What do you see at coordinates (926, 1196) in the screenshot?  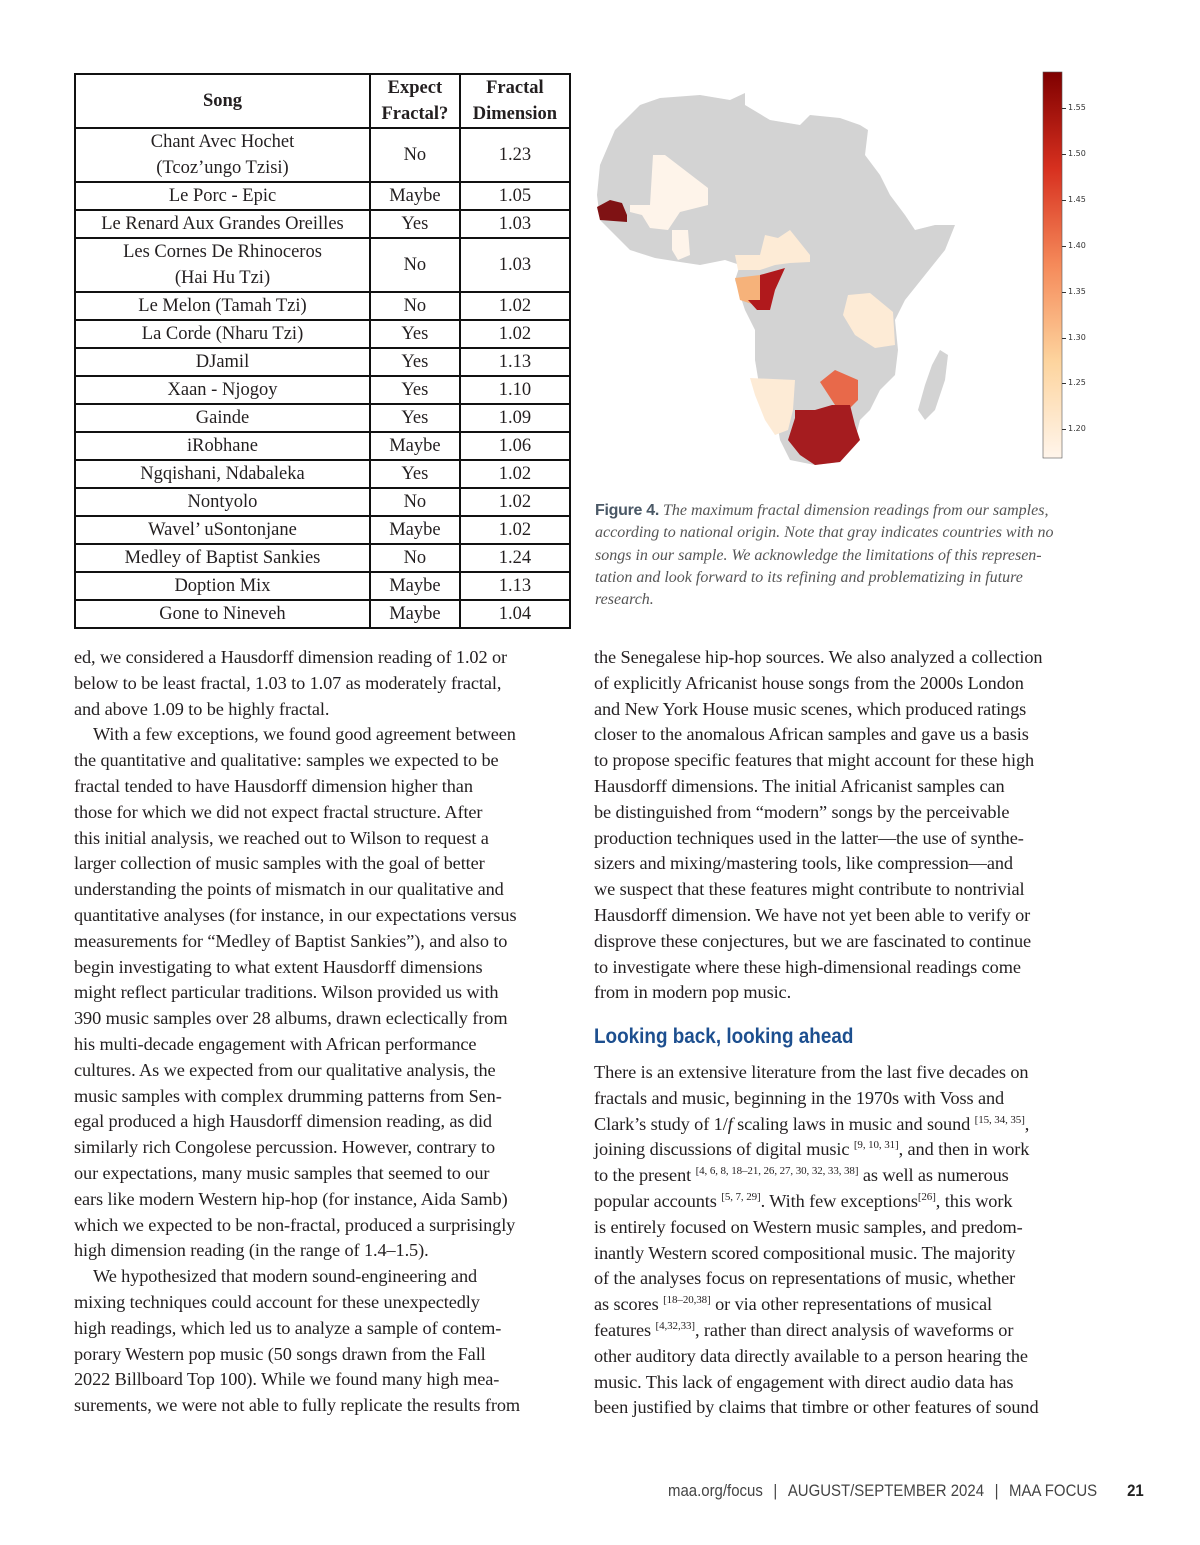 I see `citation: [26]` at bounding box center [926, 1196].